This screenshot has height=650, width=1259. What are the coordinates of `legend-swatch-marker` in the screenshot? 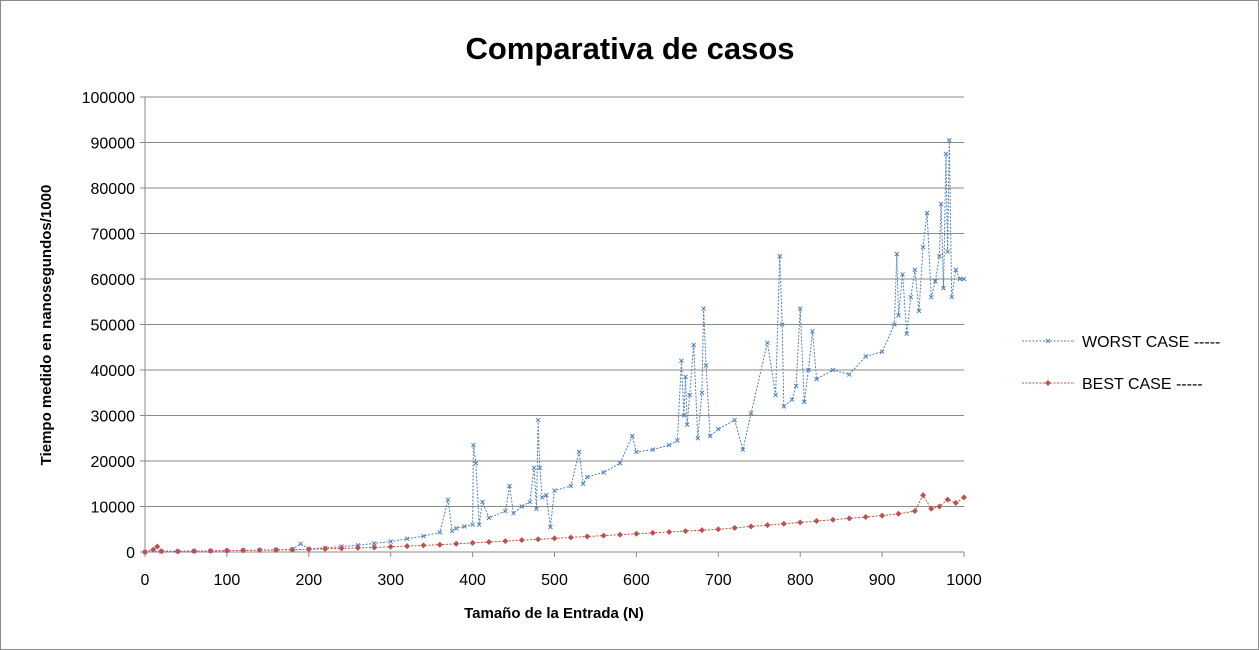 It's located at (1048, 383).